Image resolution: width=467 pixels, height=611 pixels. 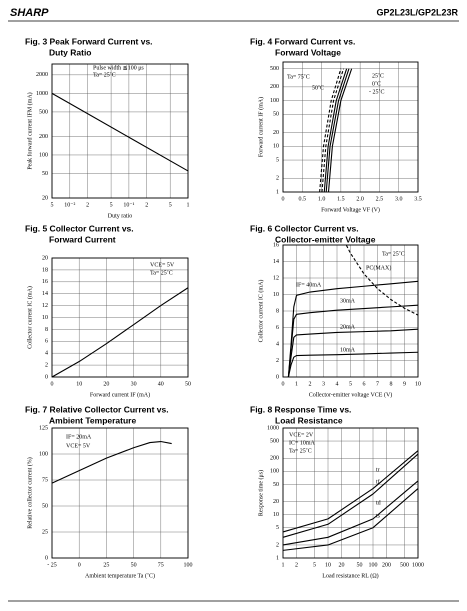 What do you see at coordinates (89, 41) in the screenshot?
I see `chart-title: Fig. 3 Peak Forward Current vs.` at bounding box center [89, 41].